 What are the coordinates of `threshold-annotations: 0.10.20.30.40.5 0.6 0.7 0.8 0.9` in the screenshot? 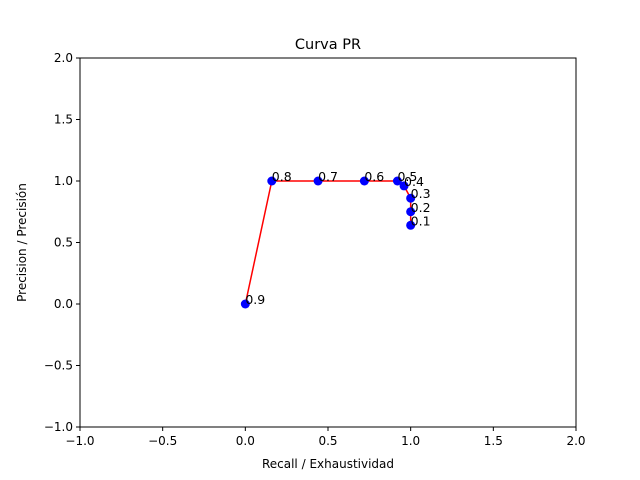 It's located at (337, 238).